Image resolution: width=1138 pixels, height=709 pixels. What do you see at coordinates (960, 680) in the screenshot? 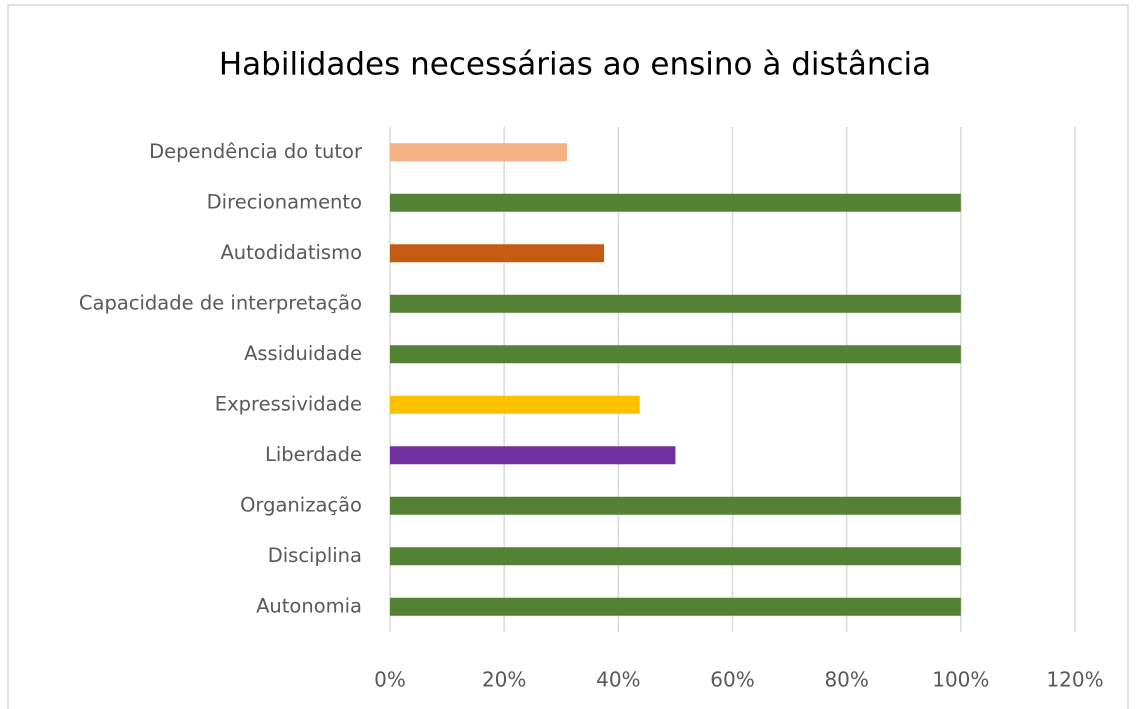
I see `x-tick-label: 100%` at bounding box center [960, 680].